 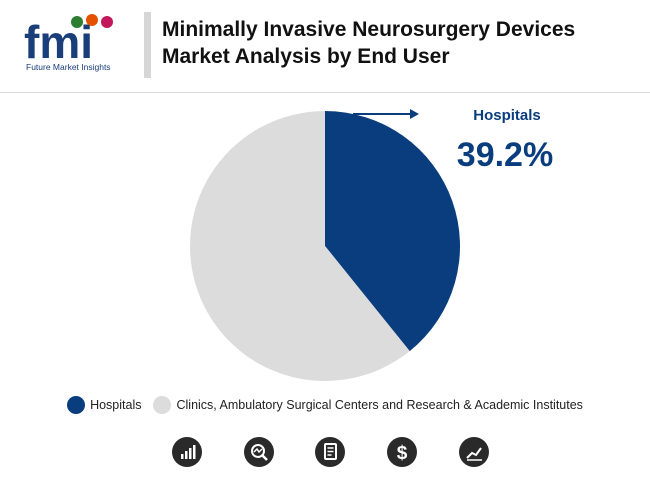 I want to click on report-document-icon, so click(x=330, y=452).